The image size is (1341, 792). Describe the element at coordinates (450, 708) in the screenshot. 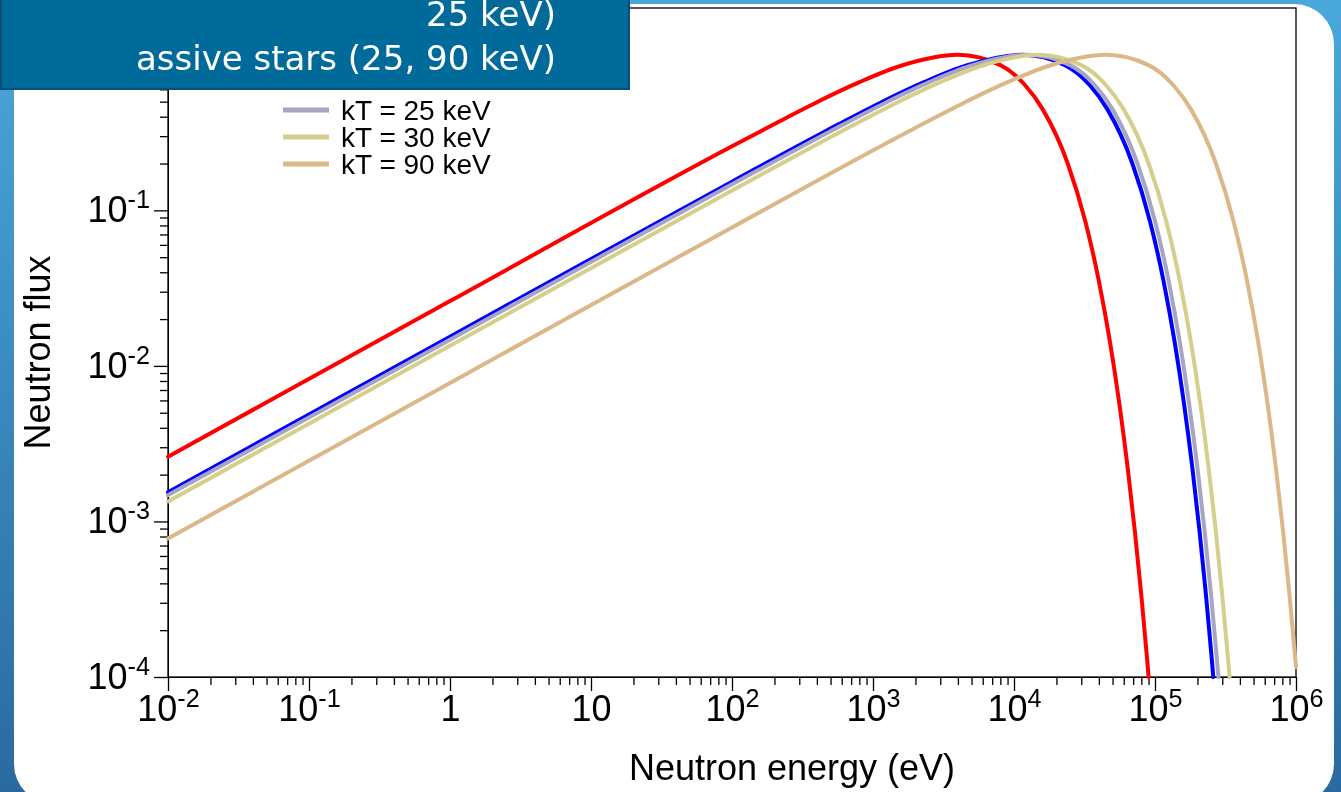

I see `x-tick-label: 1` at that location.